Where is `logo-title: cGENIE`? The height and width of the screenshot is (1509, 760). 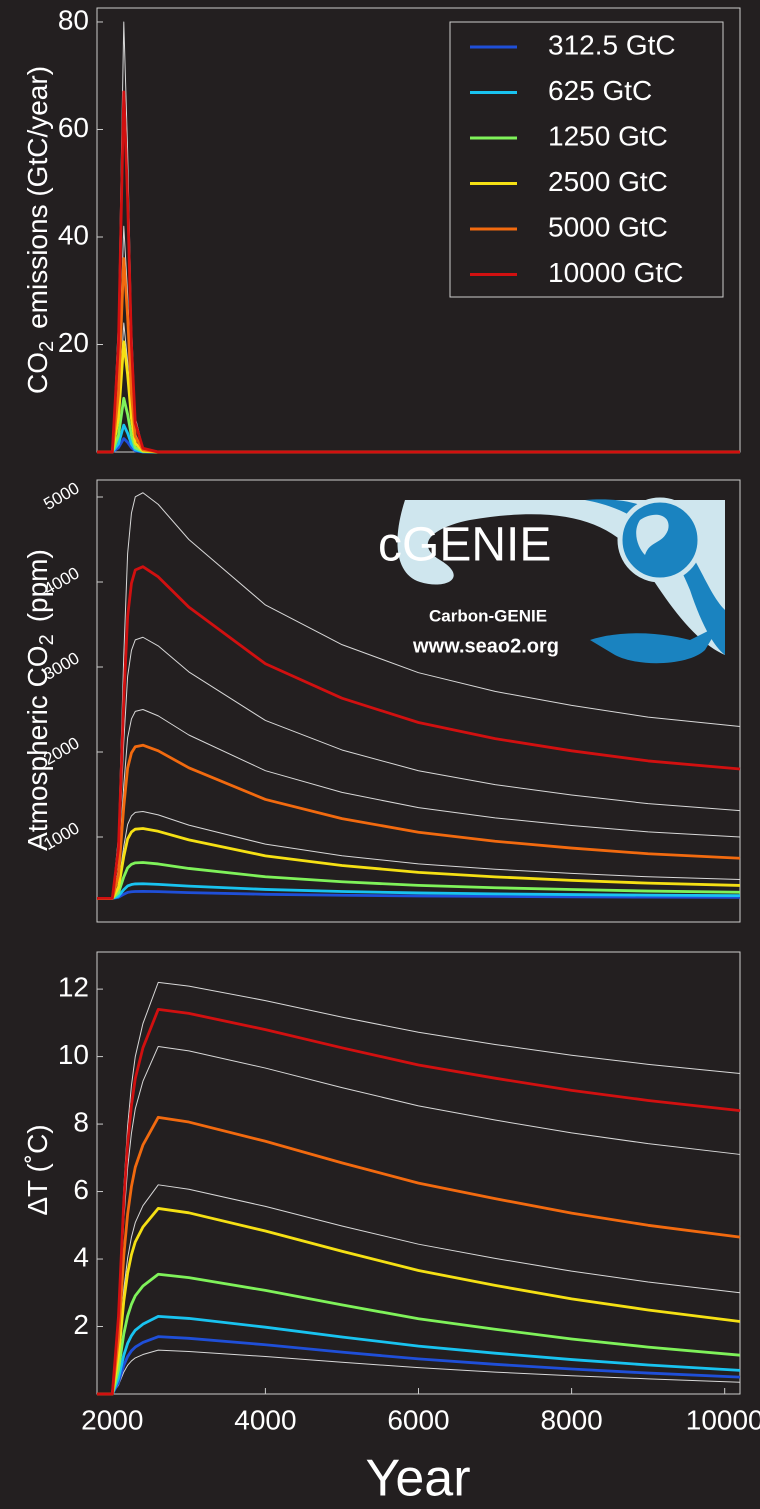
logo-title: cGENIE is located at coordinates (464, 545).